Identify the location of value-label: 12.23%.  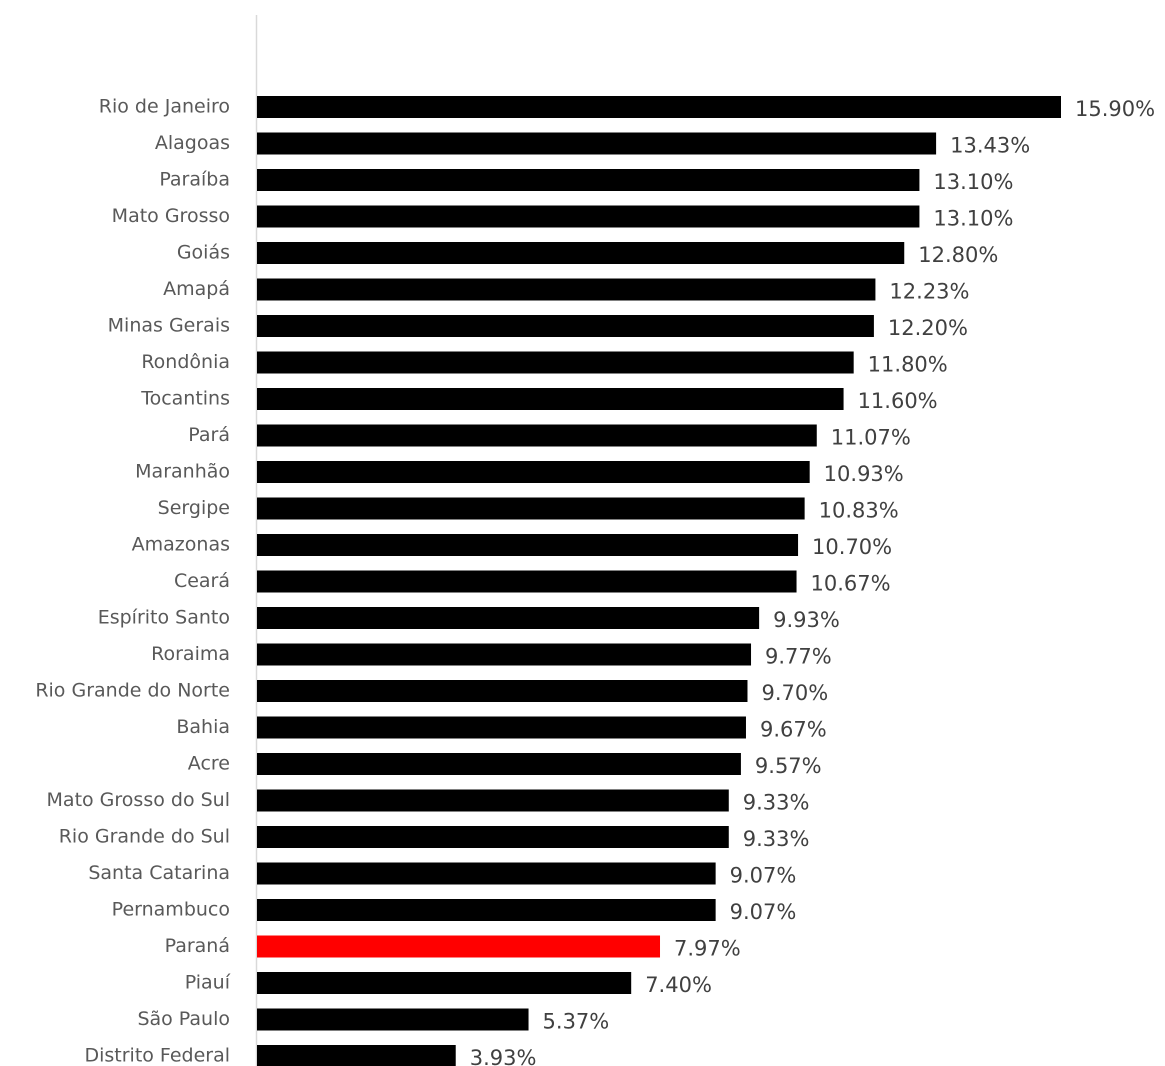
(929, 292).